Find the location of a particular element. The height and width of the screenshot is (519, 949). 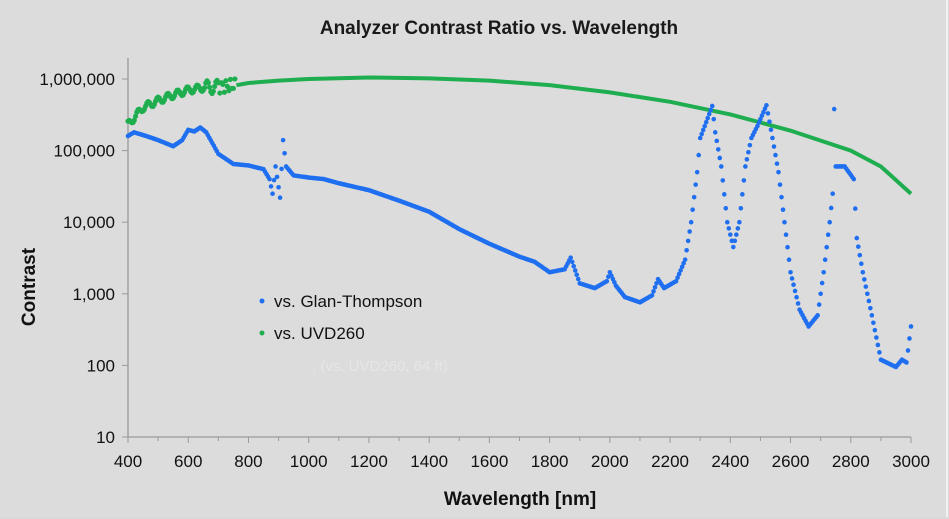

x-tick-label: 1000 is located at coordinates (309, 461).